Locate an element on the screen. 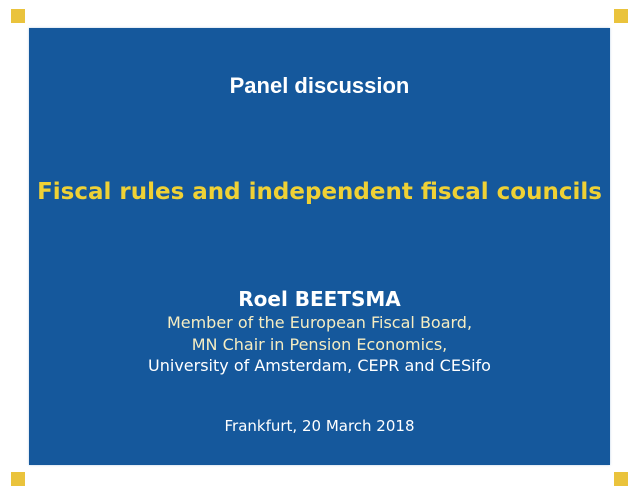 The height and width of the screenshot is (495, 640). affiliation-line-3: University of Amsterdam, CEPR and CESifo is located at coordinates (319, 365).